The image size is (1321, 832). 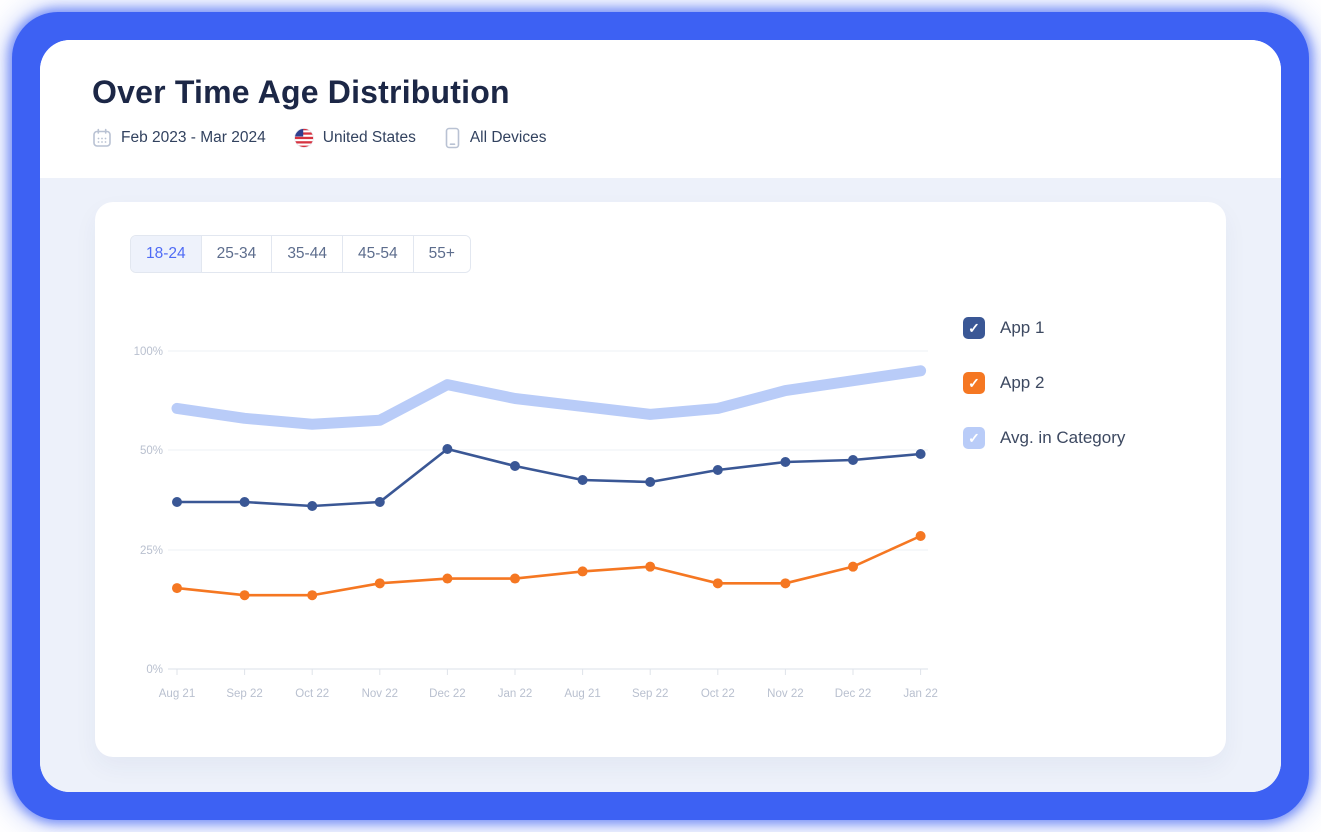 What do you see at coordinates (508, 137) in the screenshot?
I see `devices-label: All Devices` at bounding box center [508, 137].